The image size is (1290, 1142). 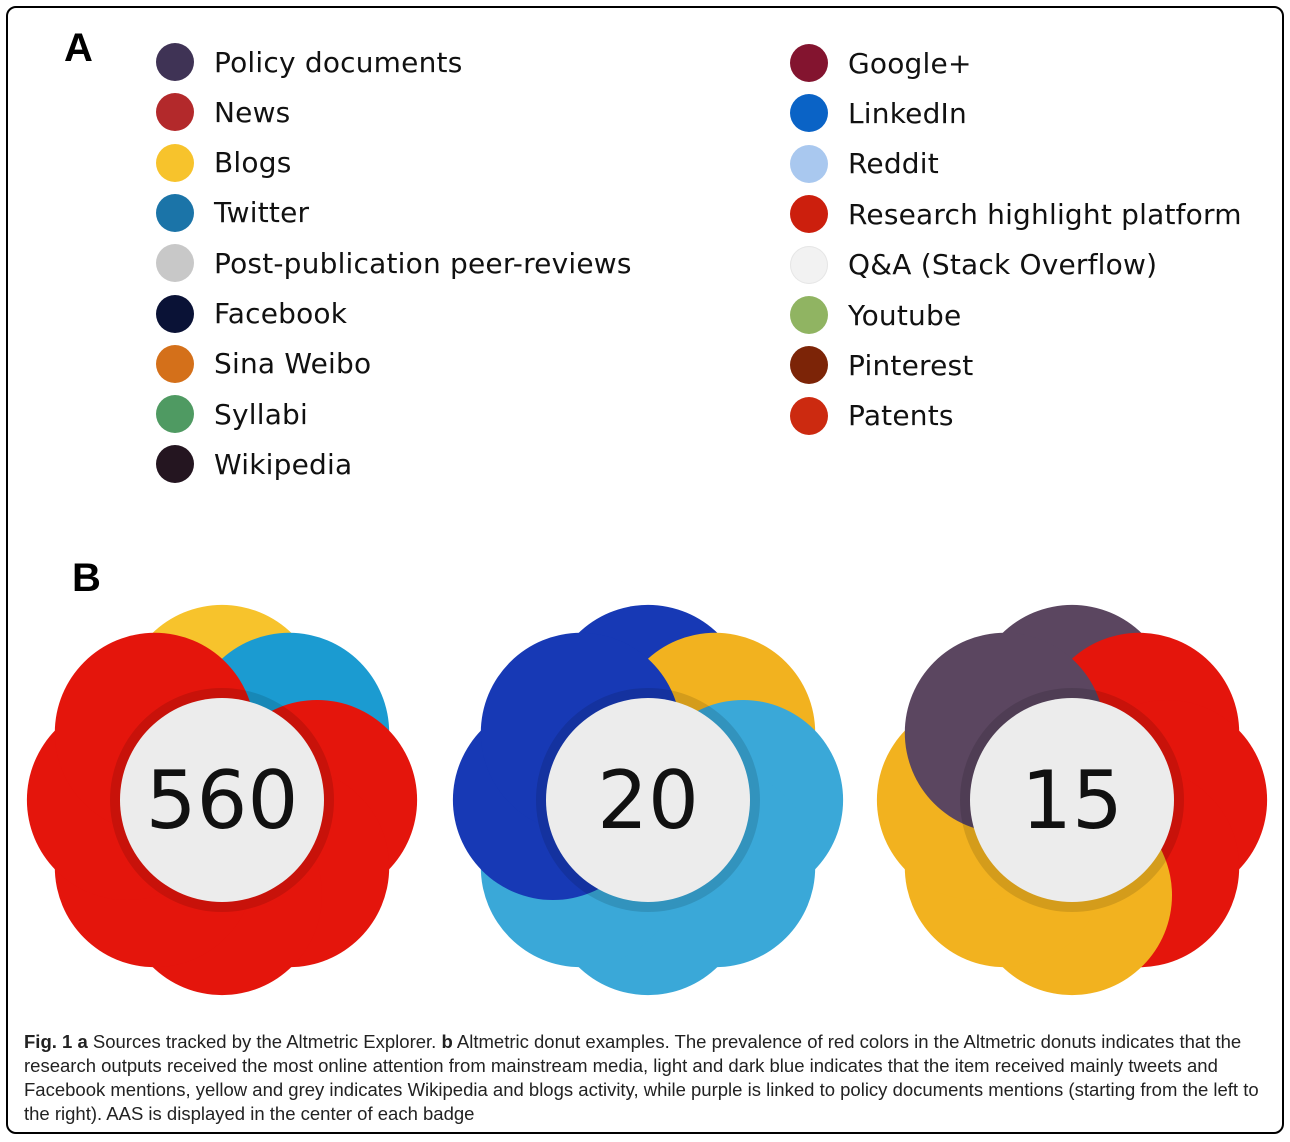 What do you see at coordinates (910, 63) in the screenshot?
I see `legend-label: Google+` at bounding box center [910, 63].